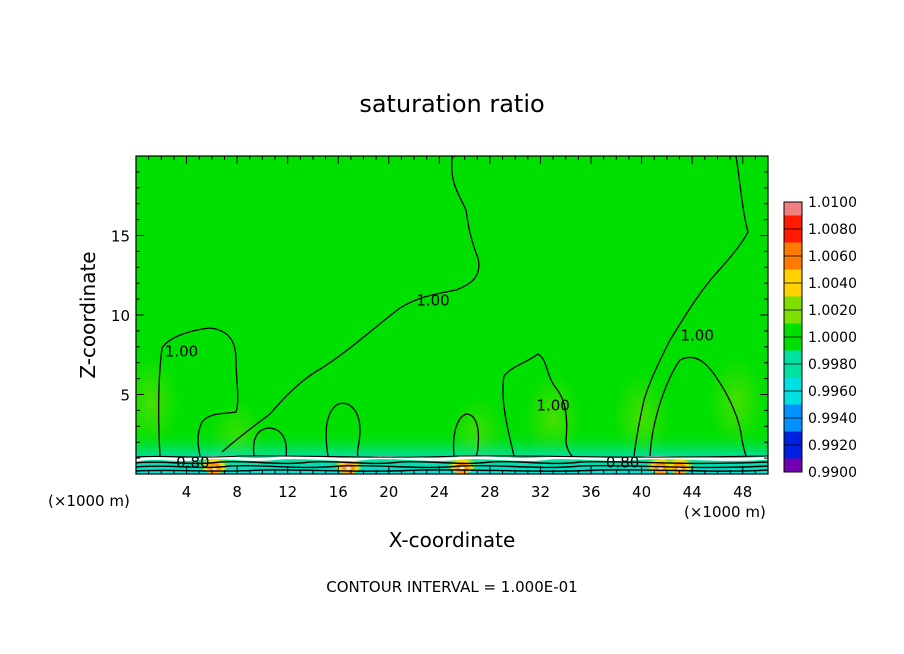 The height and width of the screenshot is (654, 904). What do you see at coordinates (832, 419) in the screenshot?
I see `colorbar-label-8: 0.9940` at bounding box center [832, 419].